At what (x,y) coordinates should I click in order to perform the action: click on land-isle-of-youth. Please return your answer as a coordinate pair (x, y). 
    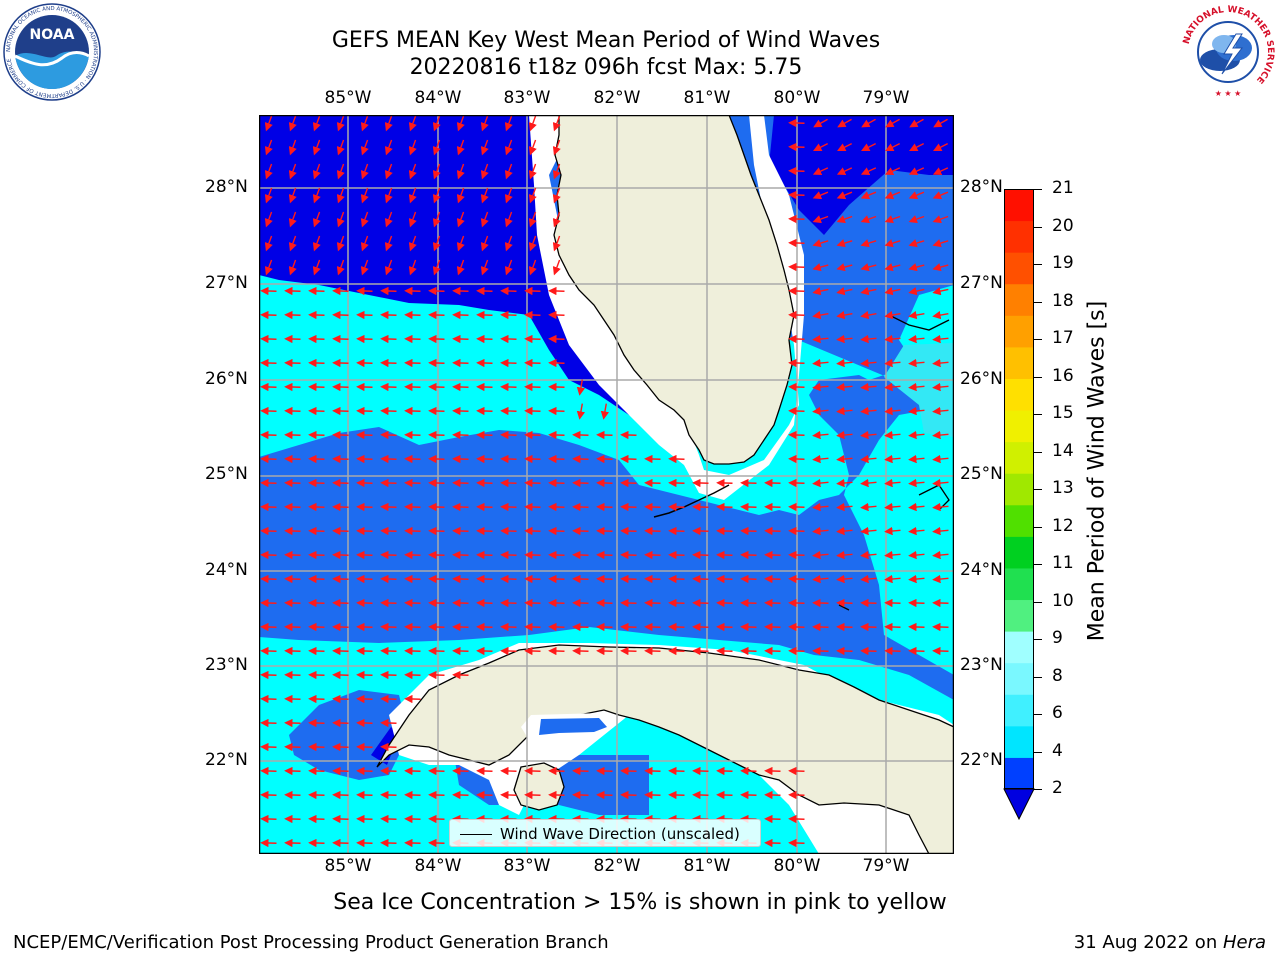
    Looking at the image, I should click on (539, 786).